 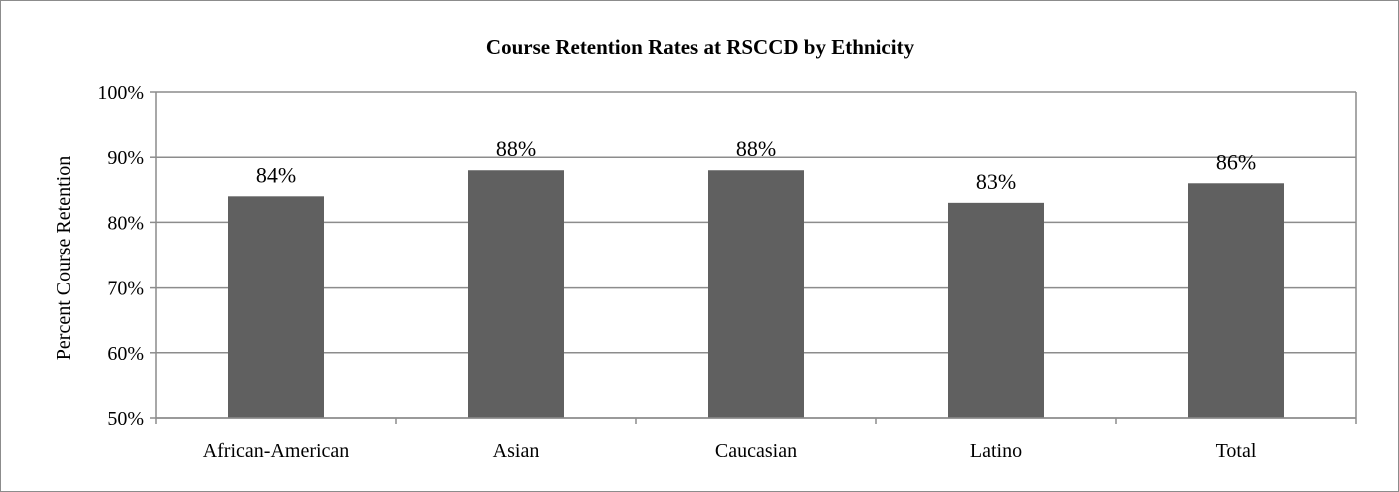 I want to click on category-label: African-American, so click(x=276, y=451).